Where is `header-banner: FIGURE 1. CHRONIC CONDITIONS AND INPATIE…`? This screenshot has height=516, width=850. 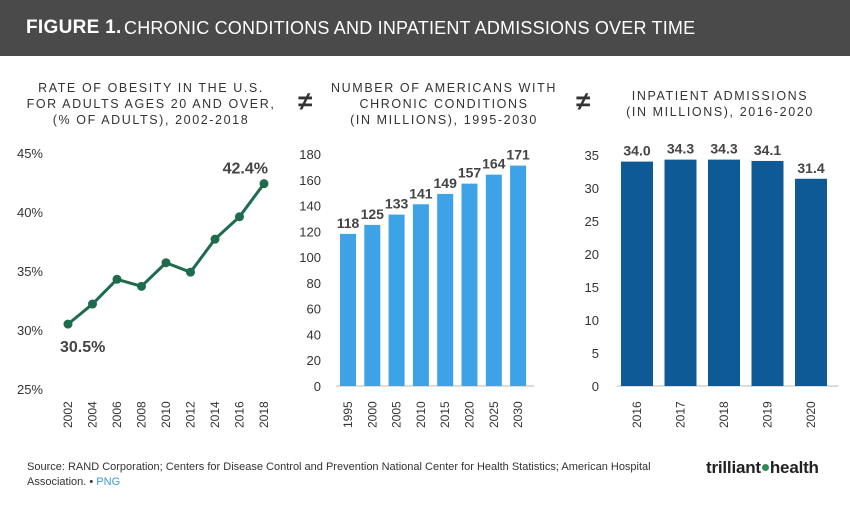 header-banner: FIGURE 1. CHRONIC CONDITIONS AND INPATIE… is located at coordinates (425, 28).